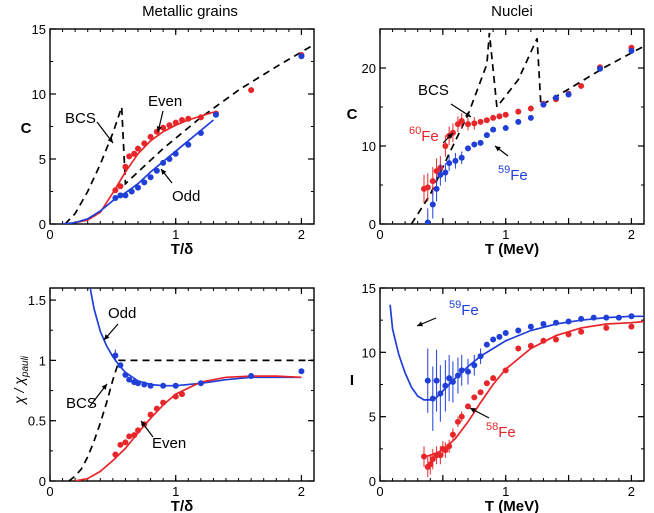 The width and height of the screenshot is (654, 513). I want to click on annotation-label: Odd, so click(186, 196).